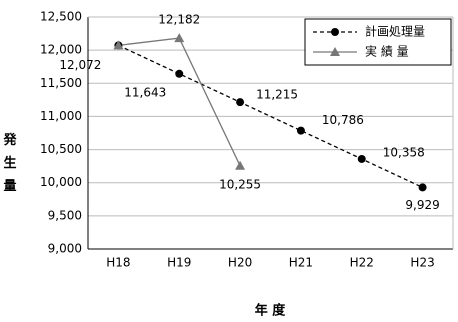 The width and height of the screenshot is (458, 322). I want to click on y-tick-label: 12,500, so click(61, 17).